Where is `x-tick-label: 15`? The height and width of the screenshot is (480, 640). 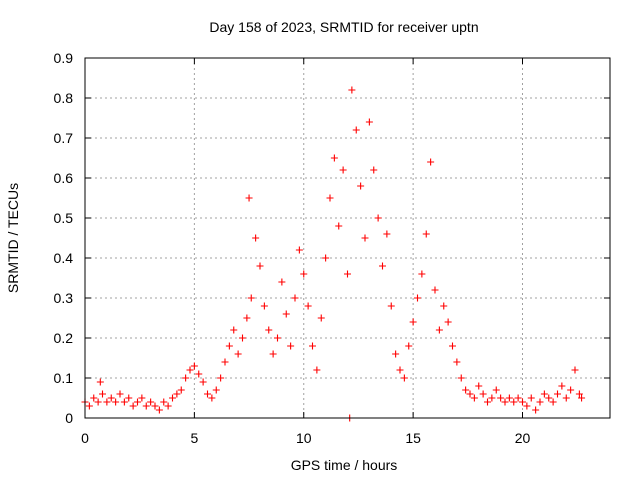
x-tick-label: 15 is located at coordinates (413, 438).